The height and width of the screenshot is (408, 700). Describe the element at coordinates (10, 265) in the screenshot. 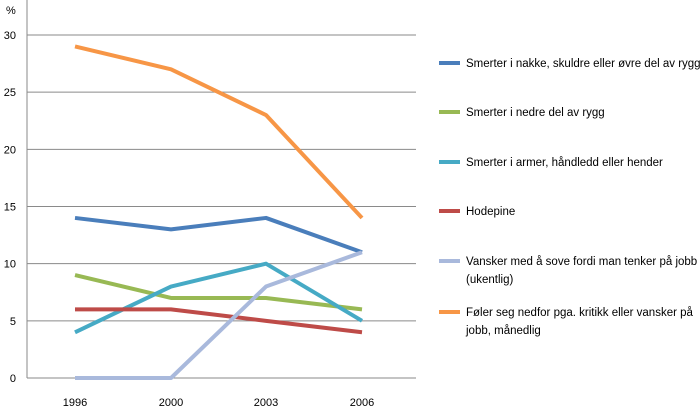

I see `y-tick-label: 10` at that location.